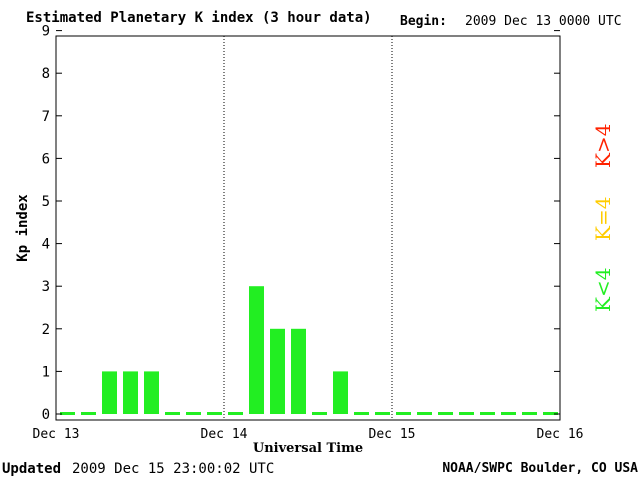 Image resolution: width=640 pixels, height=480 pixels. I want to click on updated-value: 2009 Dec 15 23:00:02 UTC, so click(173, 469).